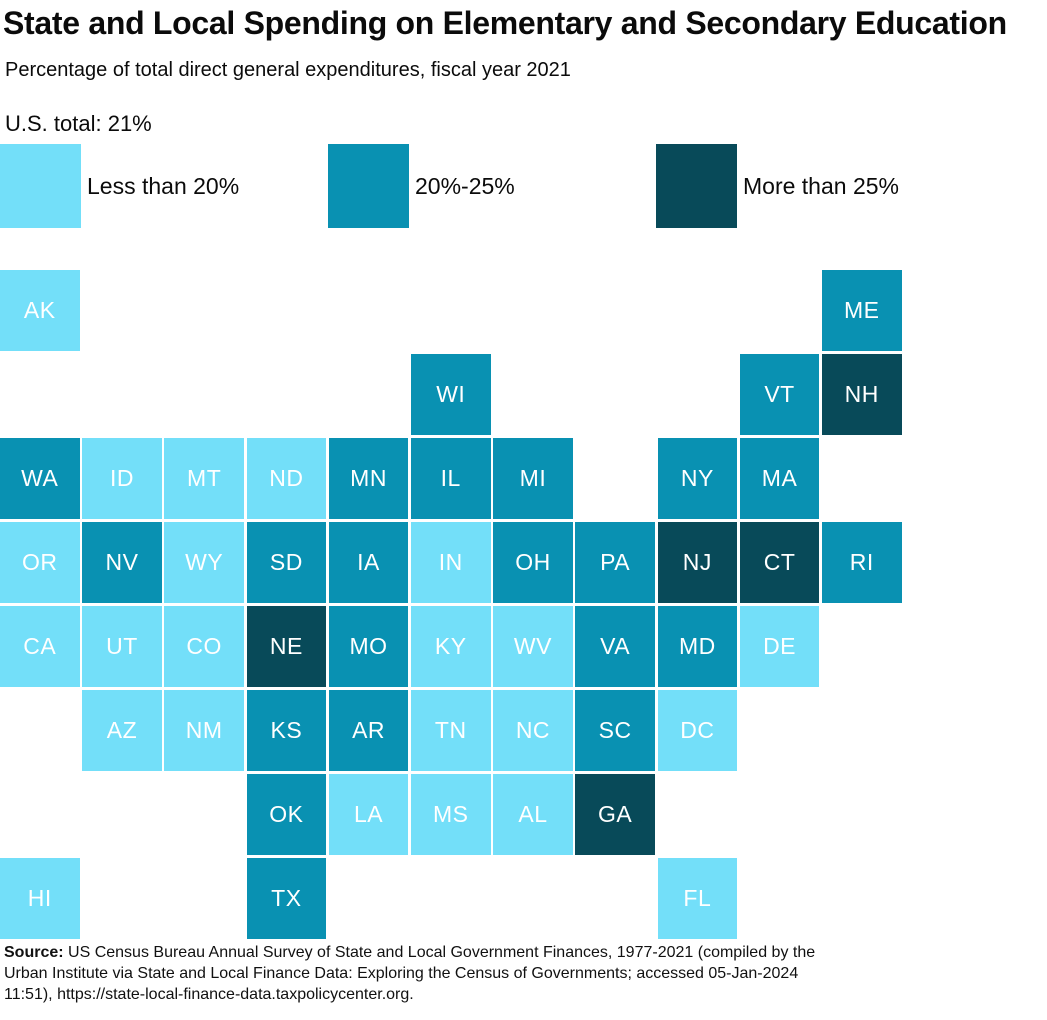  Describe the element at coordinates (697, 478) in the screenshot. I see `state-tile-NY: NY` at that location.